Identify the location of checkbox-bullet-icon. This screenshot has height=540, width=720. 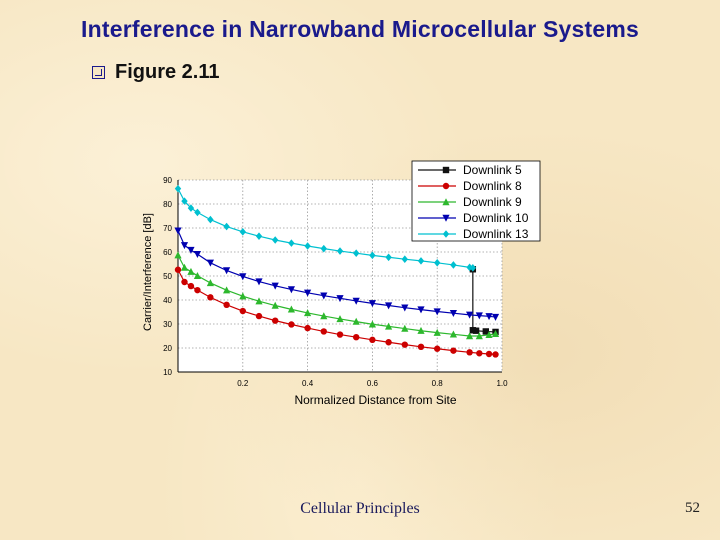
(98, 72).